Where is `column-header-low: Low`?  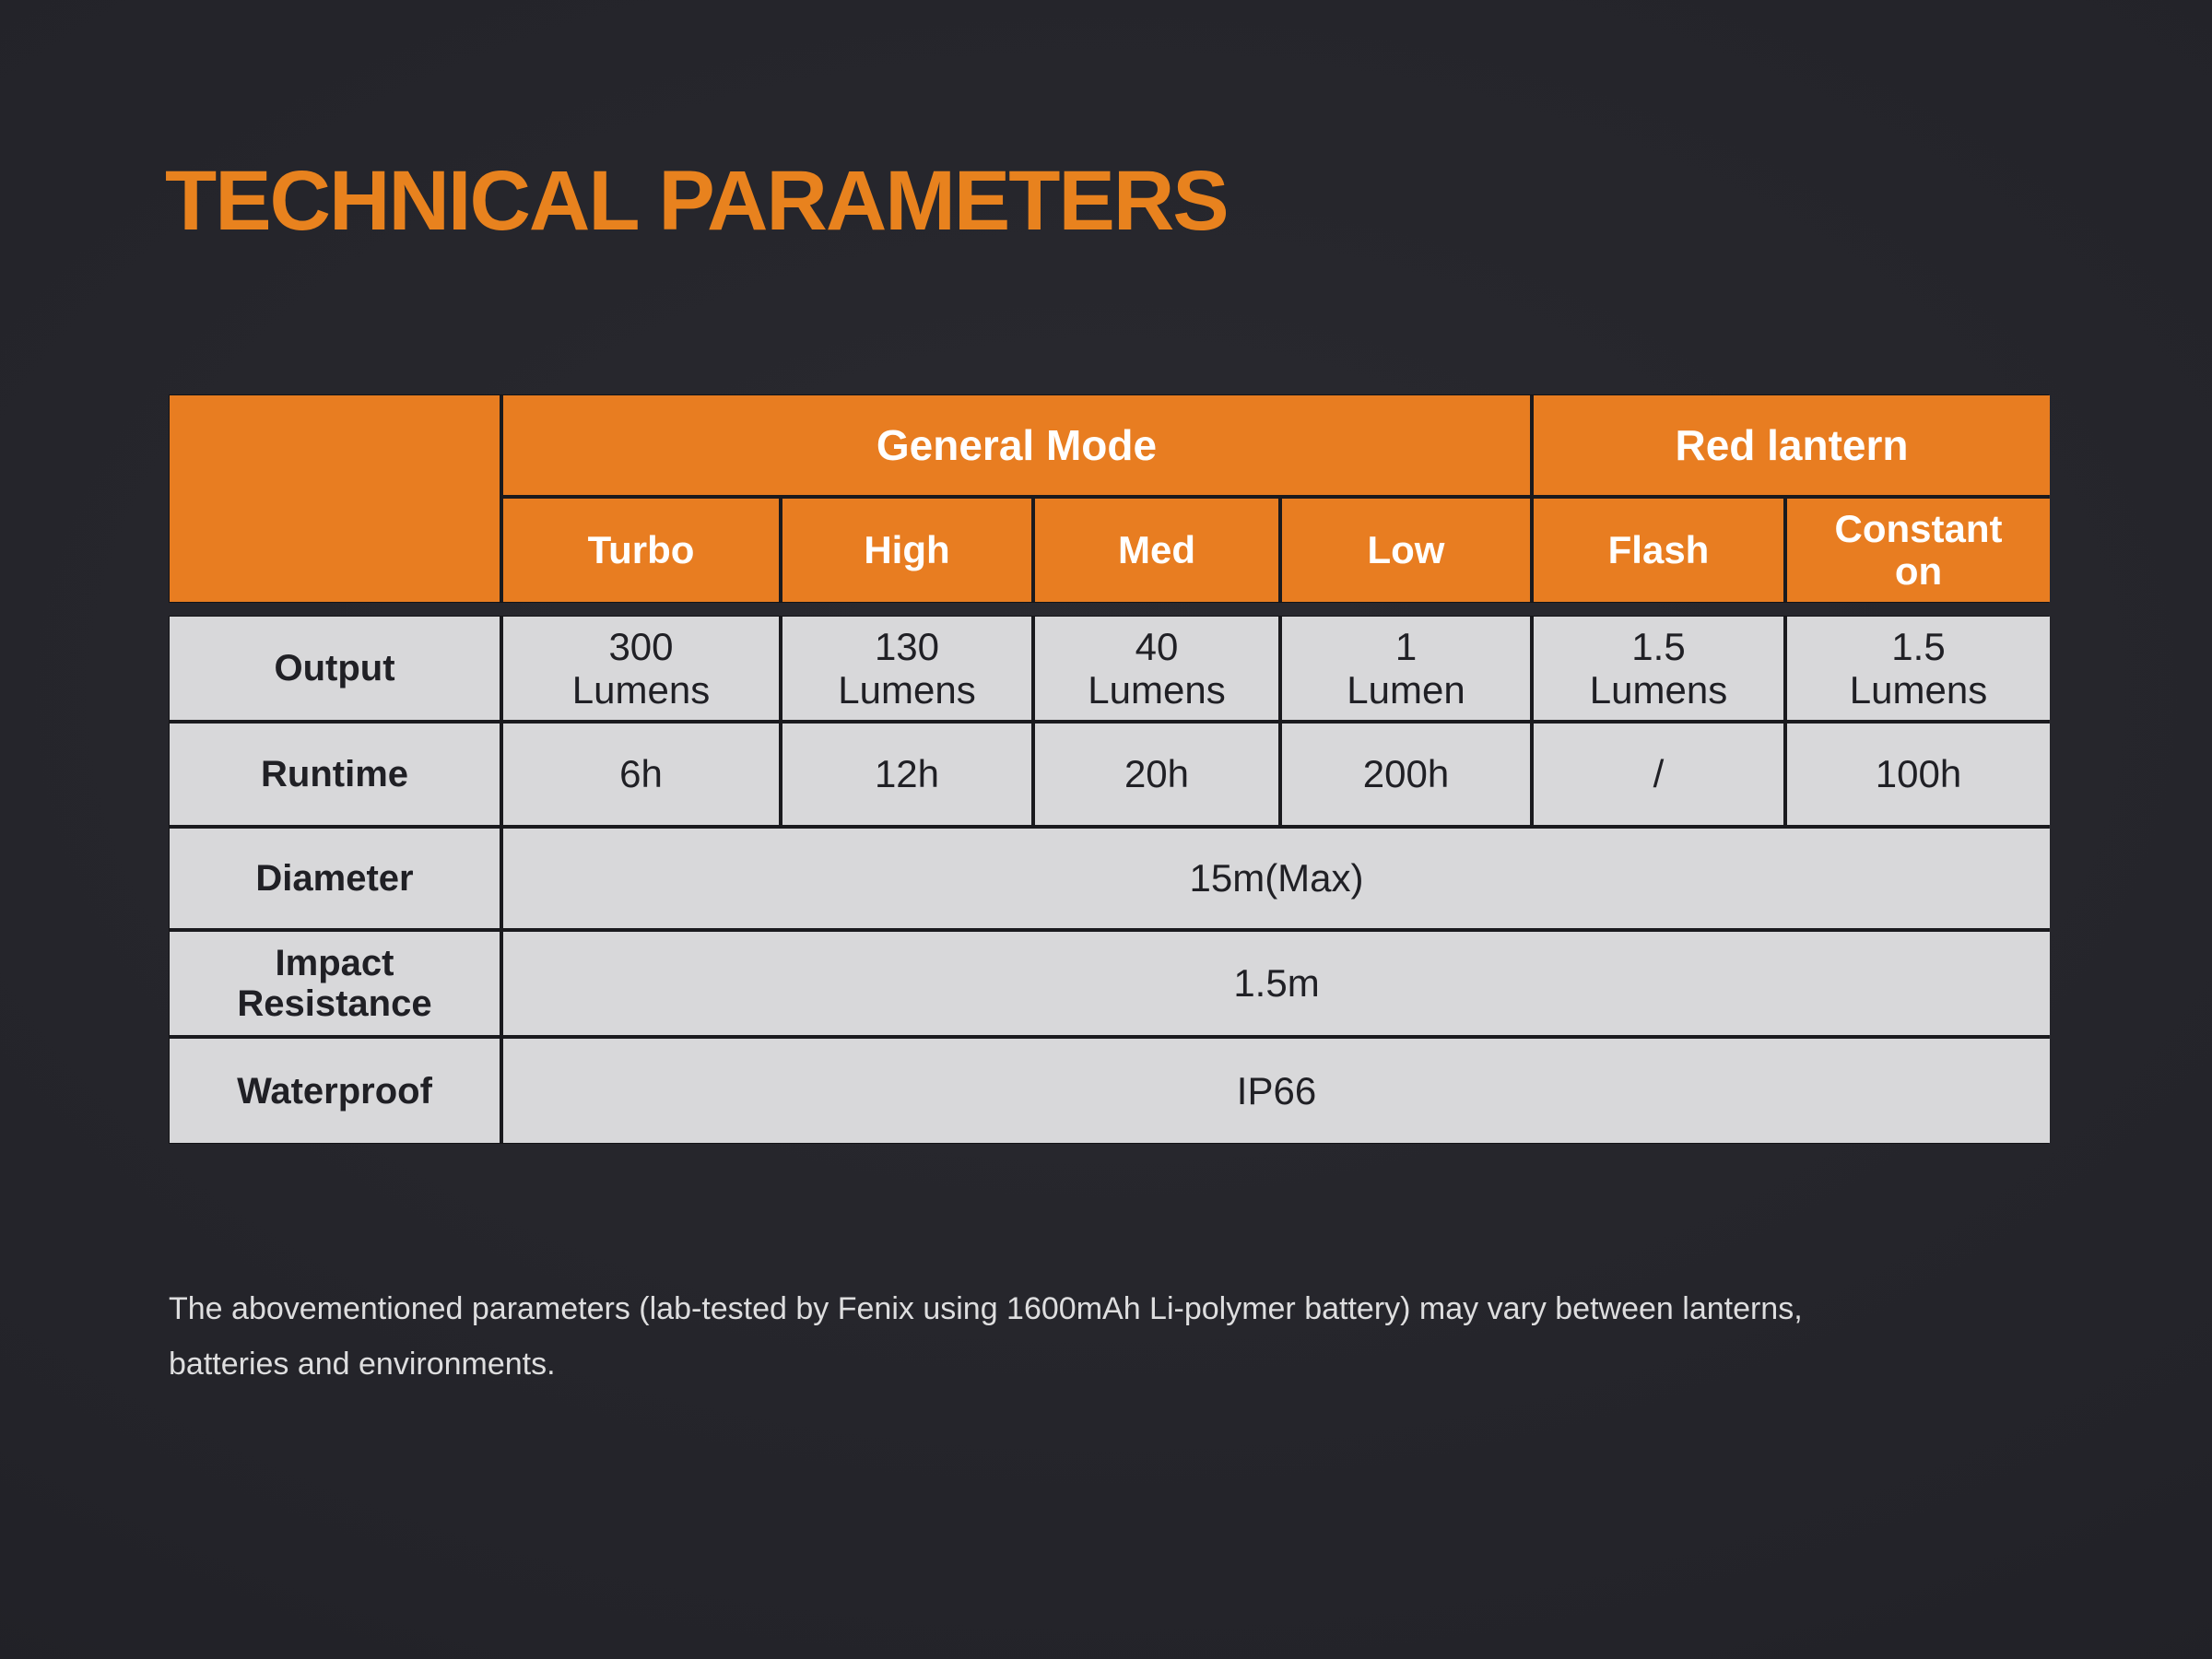
column-header-low: Low is located at coordinates (1406, 550).